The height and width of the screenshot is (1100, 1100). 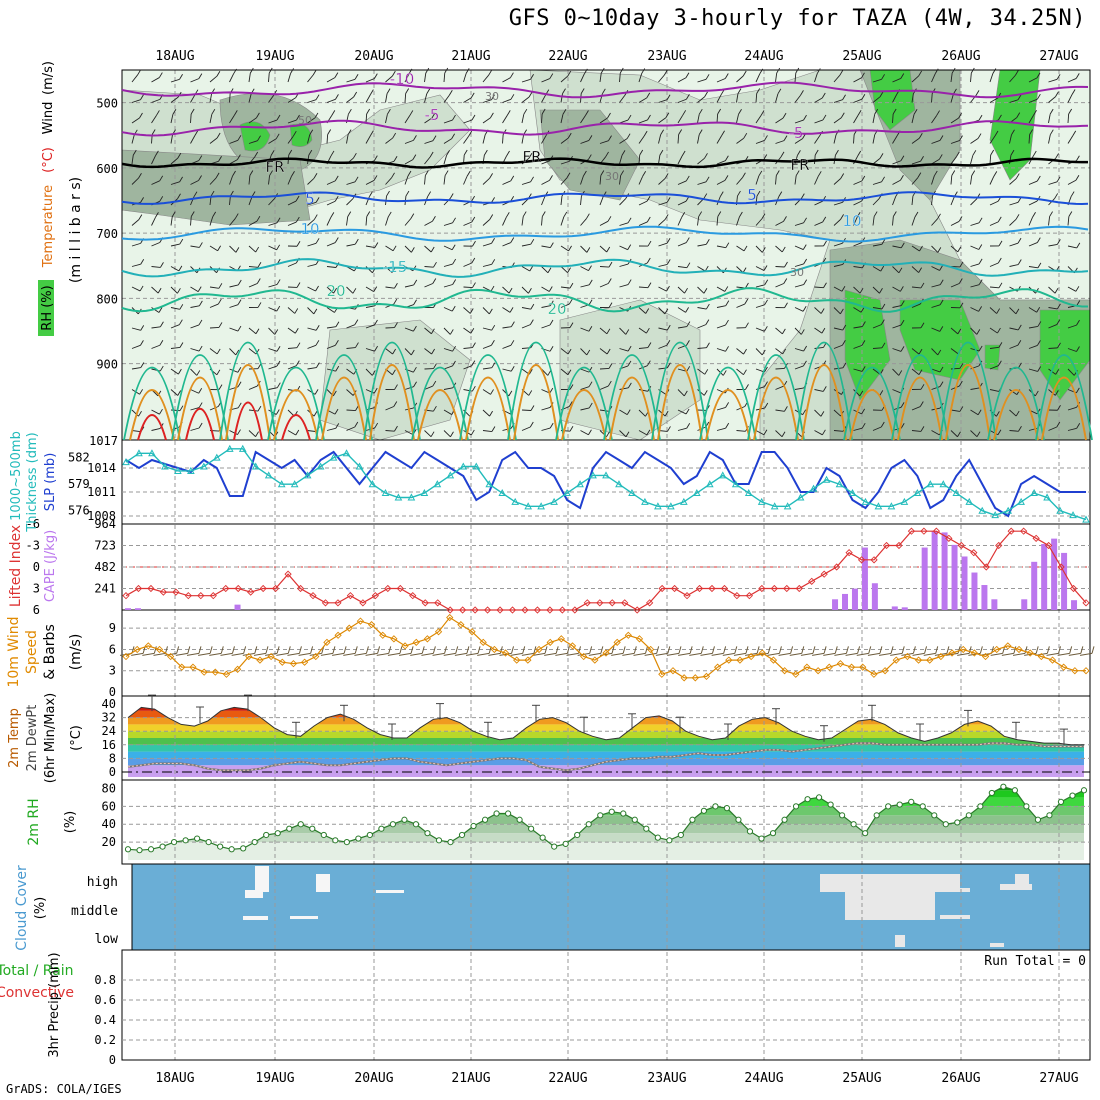 What do you see at coordinates (102, 882) in the screenshot?
I see `cloud-level-label: high` at bounding box center [102, 882].